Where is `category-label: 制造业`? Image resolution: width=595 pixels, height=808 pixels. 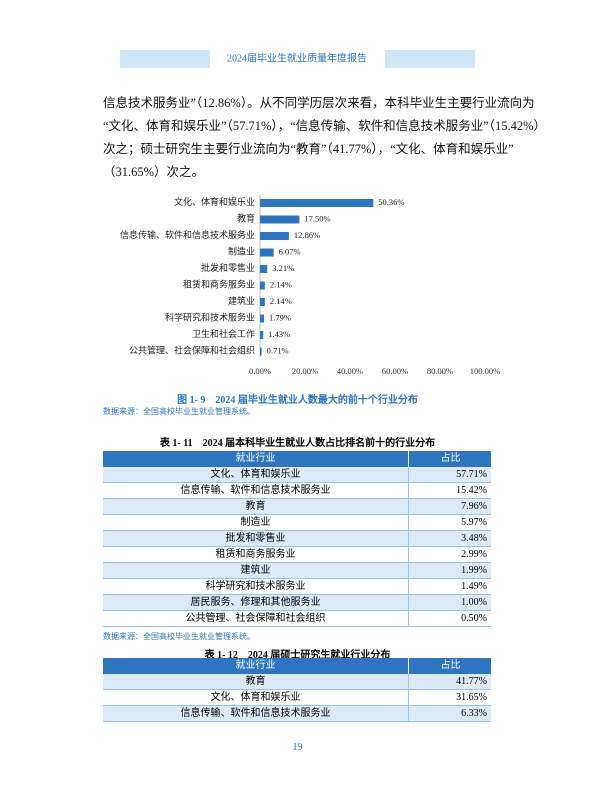 category-label: 制造业 is located at coordinates (241, 251).